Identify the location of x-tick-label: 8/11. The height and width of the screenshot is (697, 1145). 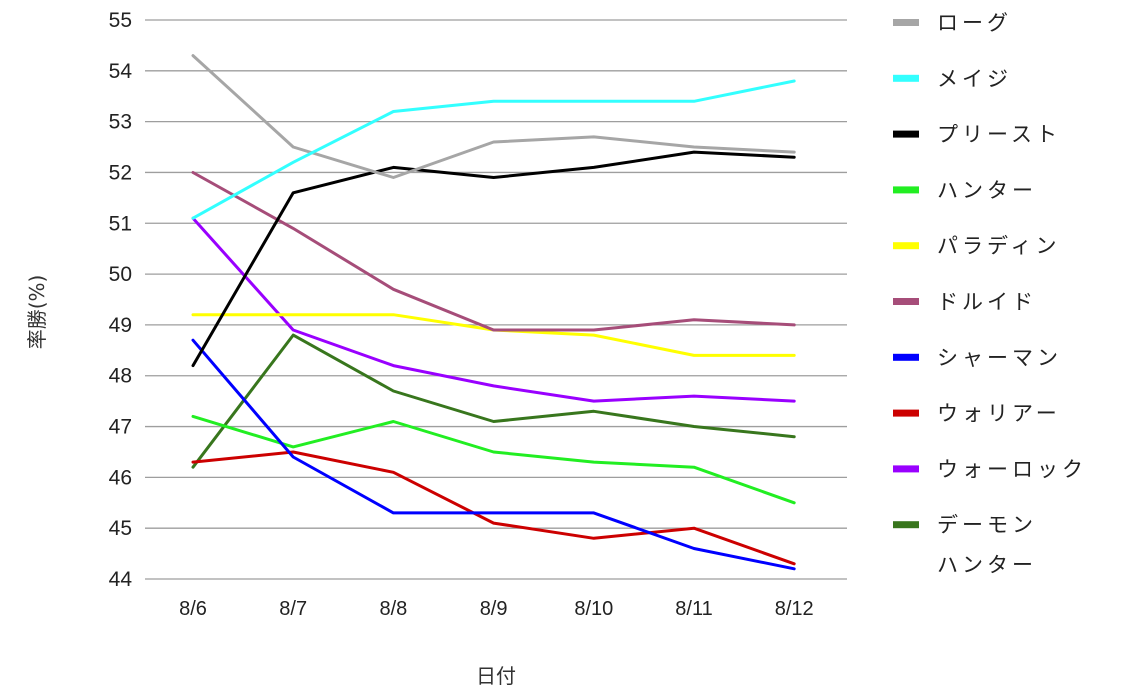
(693, 609).